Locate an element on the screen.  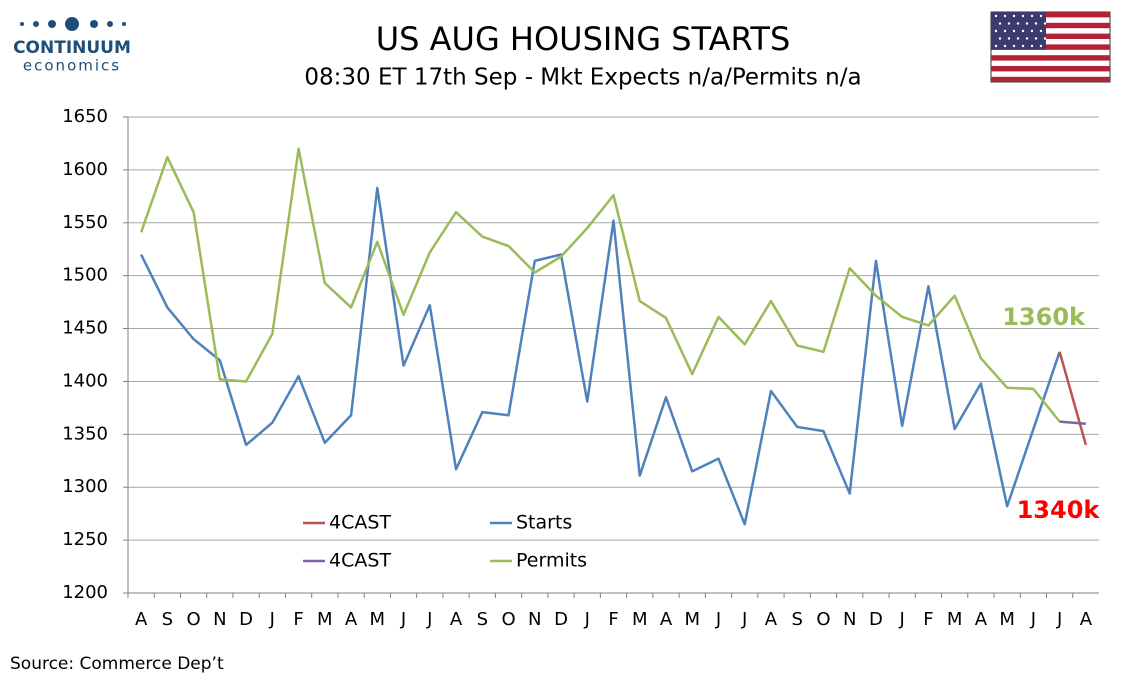
y-tick-label: 1400 is located at coordinates (85, 380).